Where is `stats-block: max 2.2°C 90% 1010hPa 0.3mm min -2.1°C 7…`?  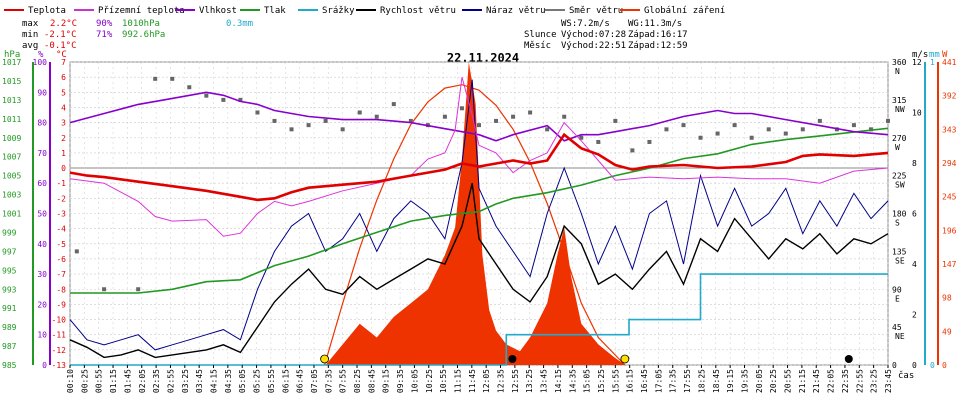
stats-block: max 2.2°C 90% 1010hPa 0.3mm min -2.1°C 7… is located at coordinates (355, 35).